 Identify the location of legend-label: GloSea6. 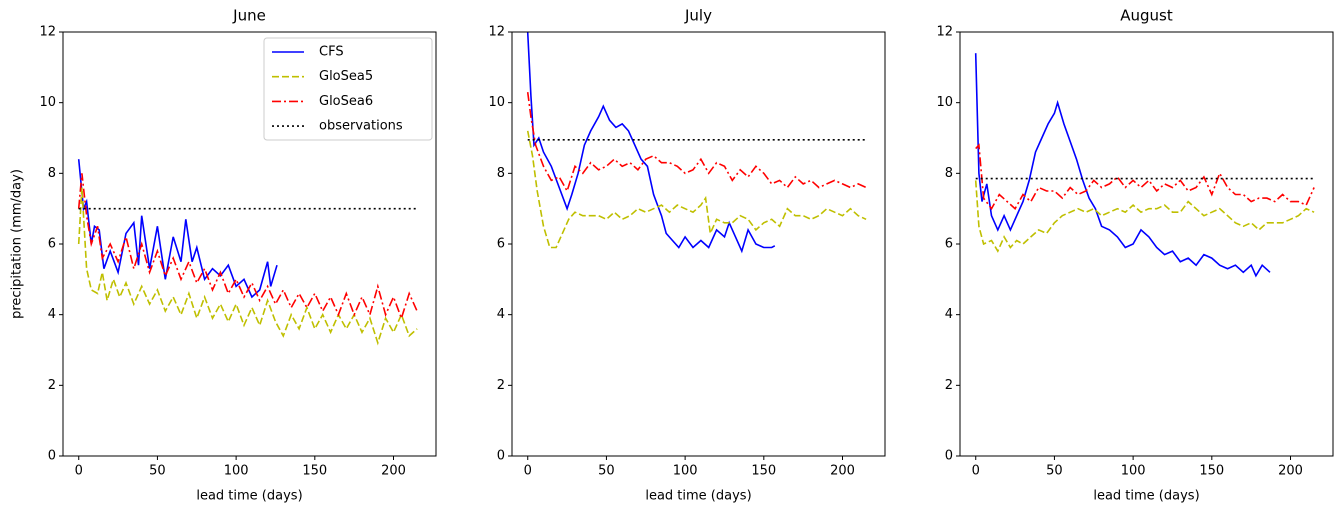
(346, 101).